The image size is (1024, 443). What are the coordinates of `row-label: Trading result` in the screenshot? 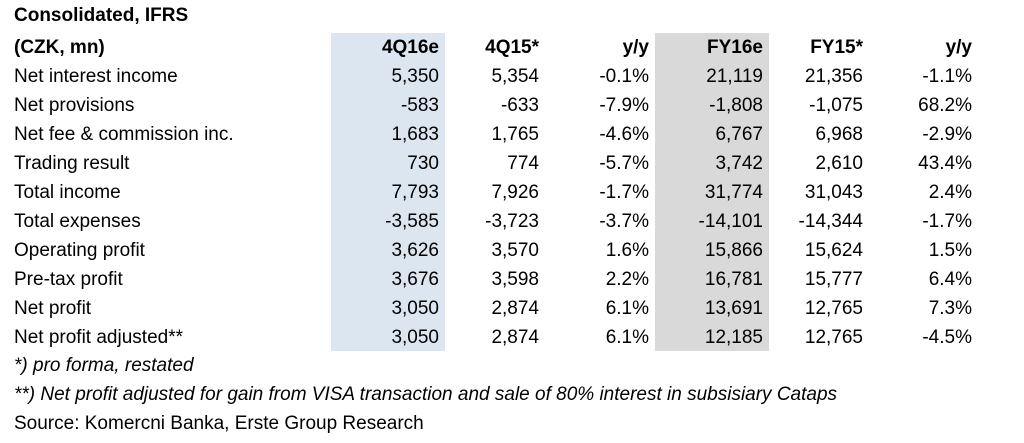 It's located at (72, 163).